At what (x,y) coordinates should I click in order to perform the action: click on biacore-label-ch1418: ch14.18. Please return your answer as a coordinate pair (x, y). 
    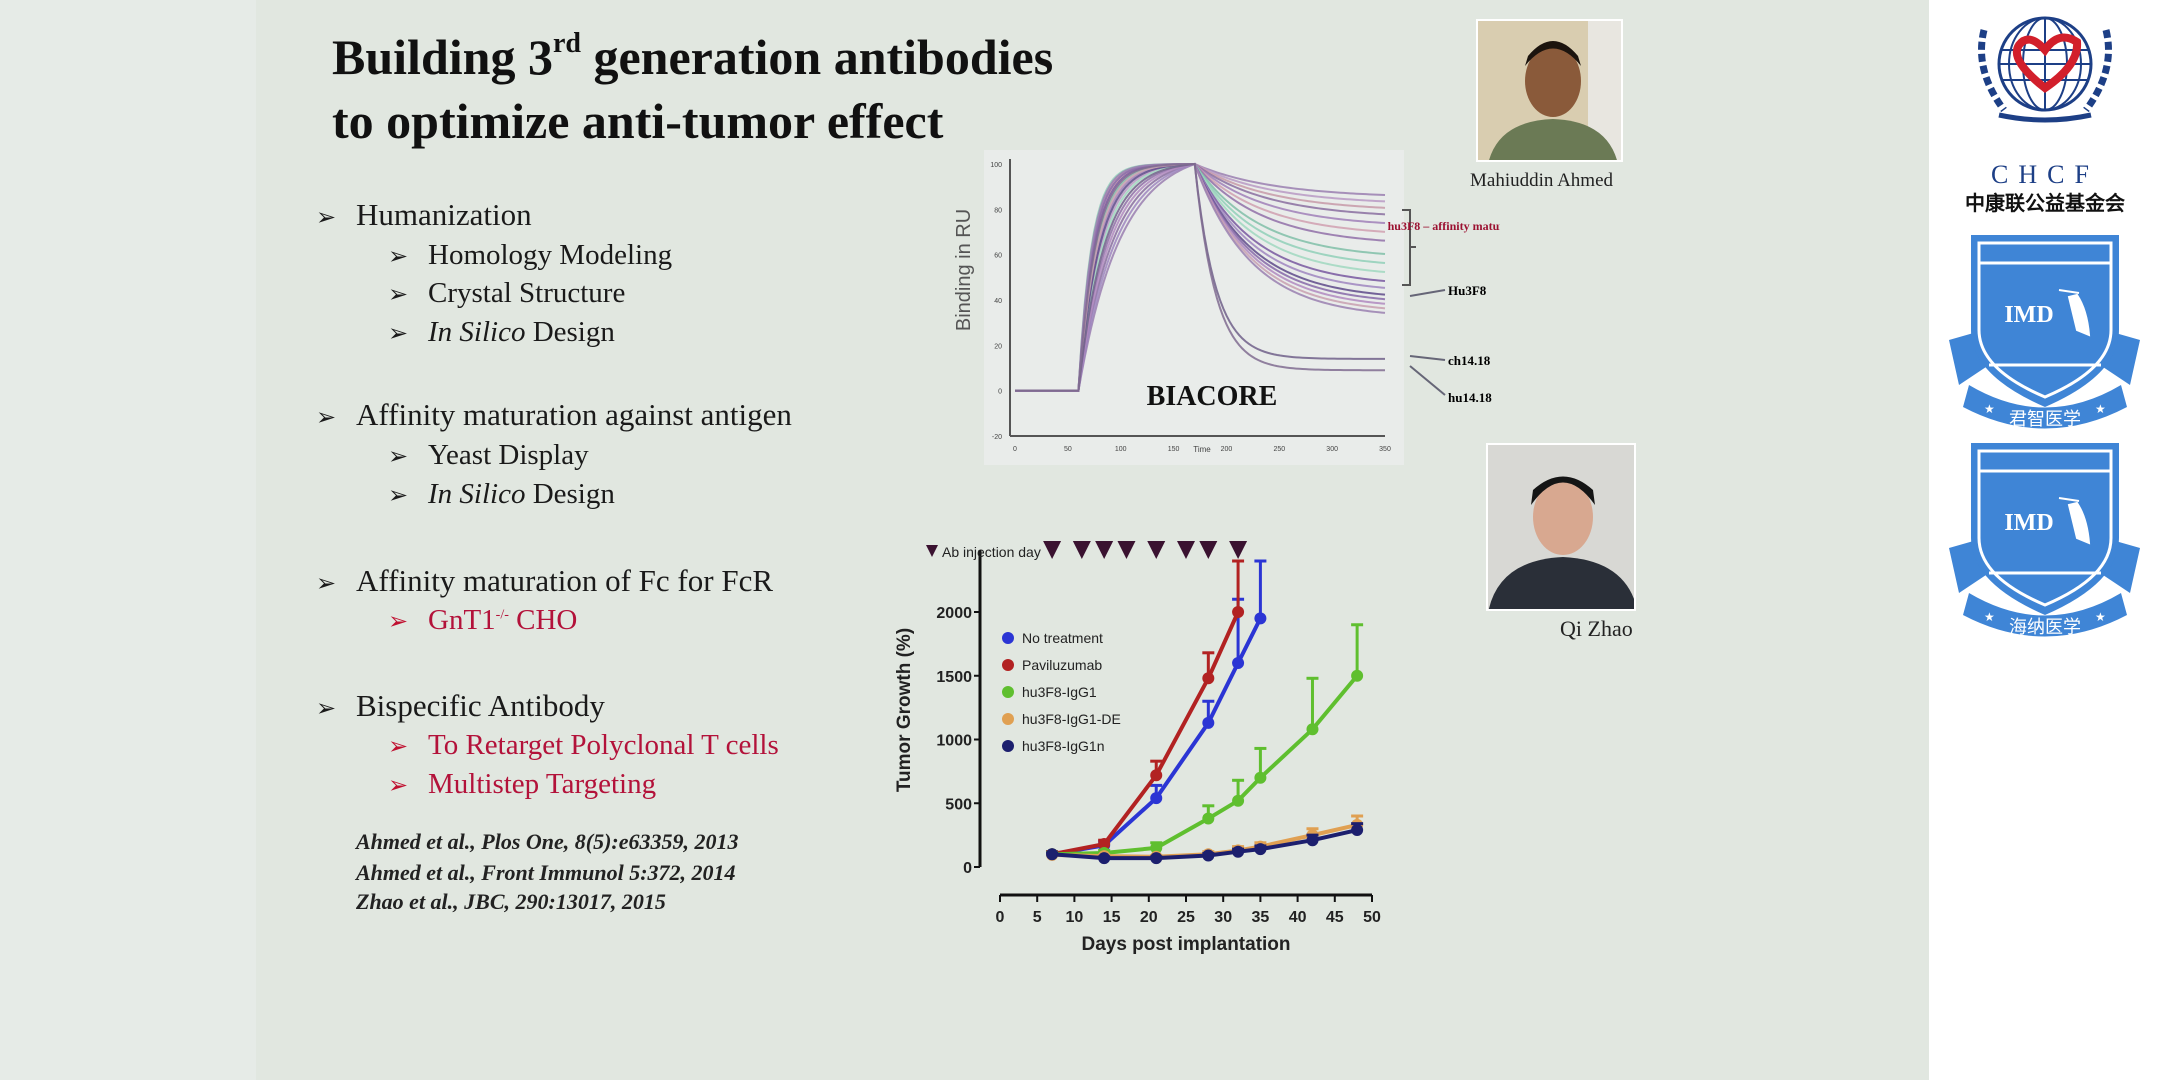
    Looking at the image, I should click on (1469, 360).